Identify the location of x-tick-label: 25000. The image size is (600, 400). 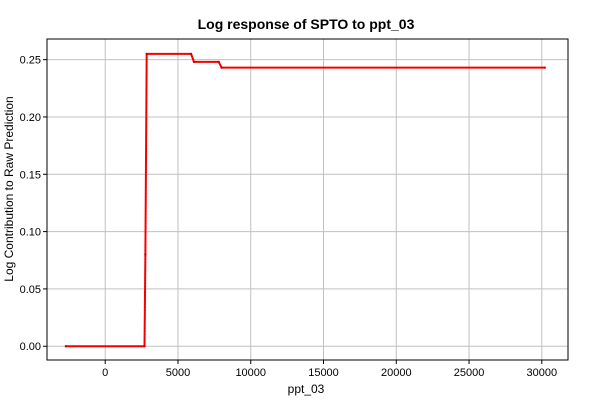
(469, 373).